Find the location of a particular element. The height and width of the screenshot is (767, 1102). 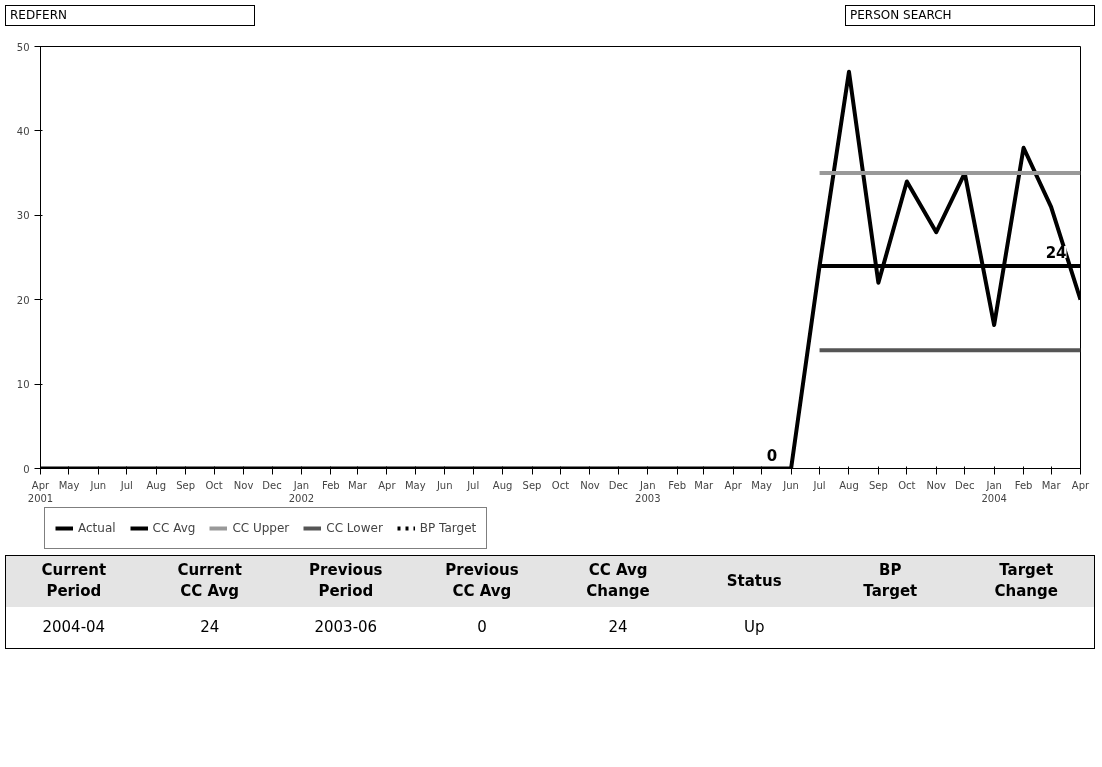

text: Current Period is located at coordinates (74, 581).